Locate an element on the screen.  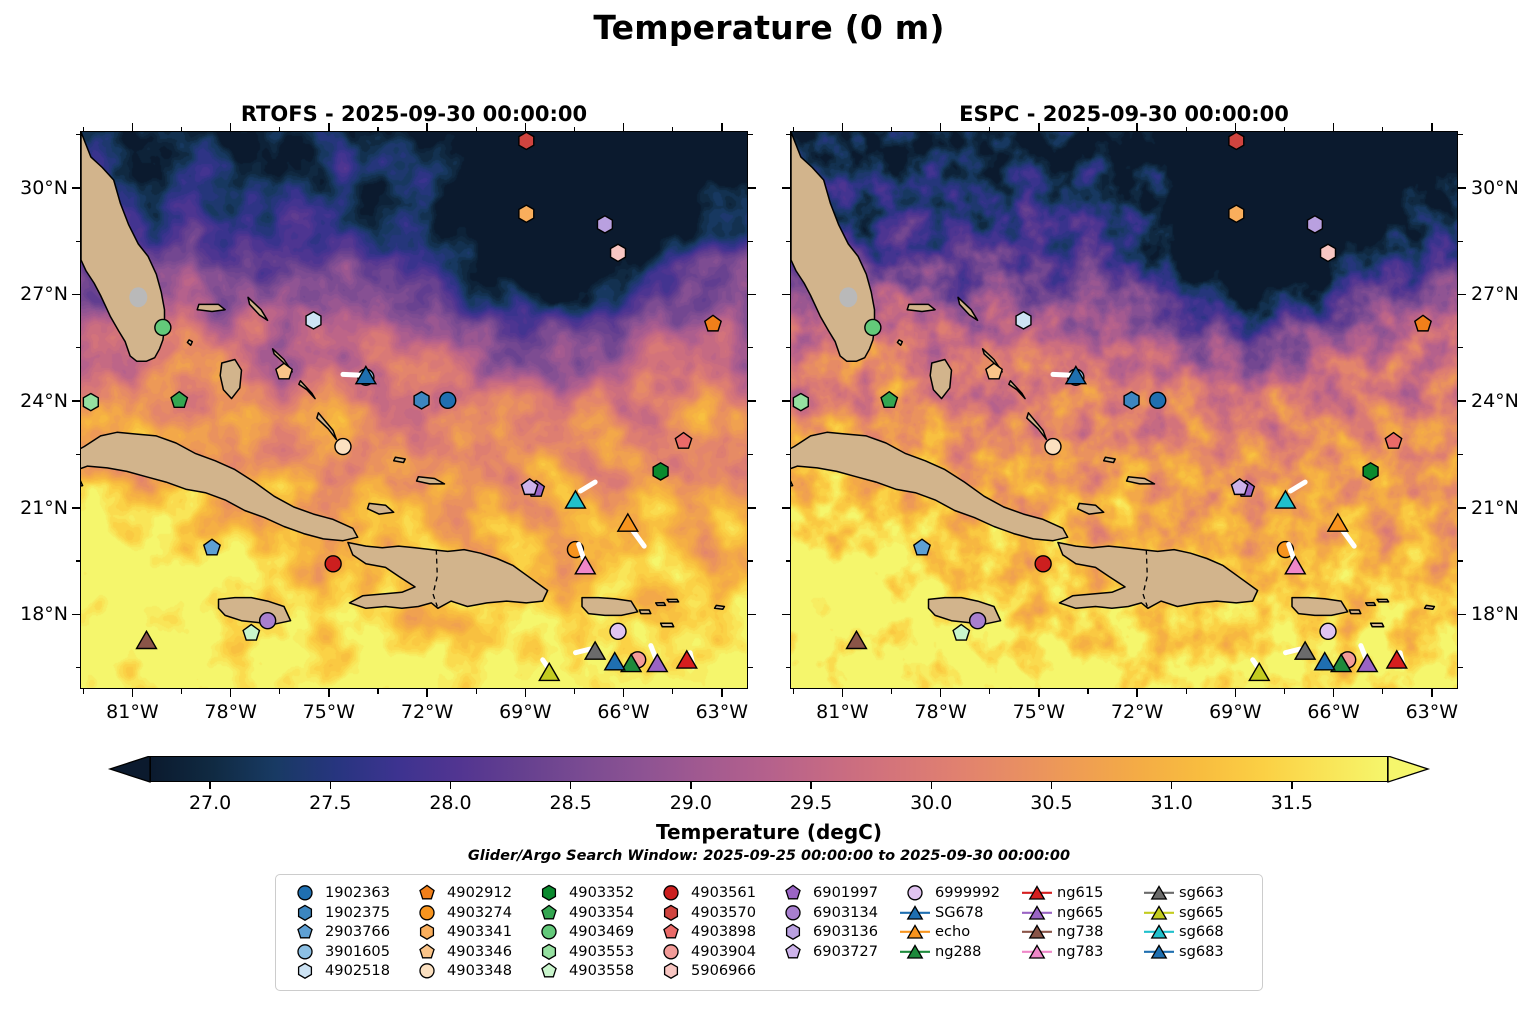
legend-item: ng615 is located at coordinates (1074, 893).